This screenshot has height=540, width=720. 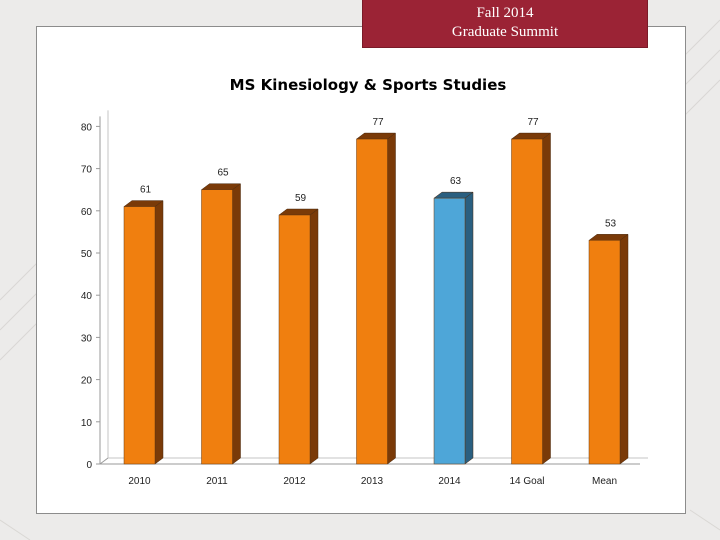 What do you see at coordinates (146, 190) in the screenshot?
I see `bar-value-label: 61` at bounding box center [146, 190].